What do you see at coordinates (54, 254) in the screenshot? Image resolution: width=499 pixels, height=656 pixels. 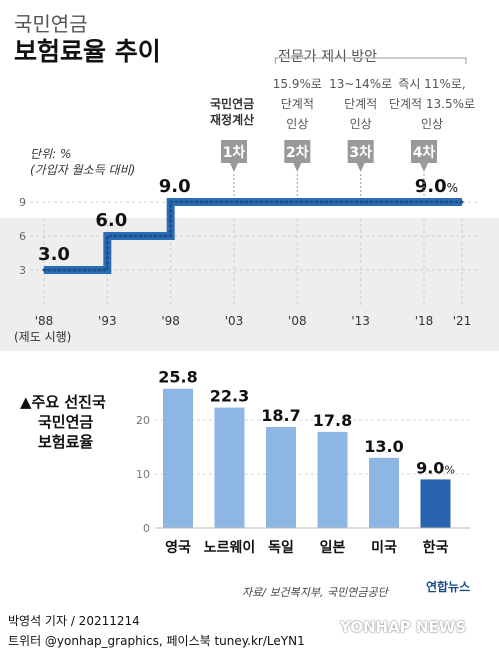 I see `value-label-0: 3.0` at bounding box center [54, 254].